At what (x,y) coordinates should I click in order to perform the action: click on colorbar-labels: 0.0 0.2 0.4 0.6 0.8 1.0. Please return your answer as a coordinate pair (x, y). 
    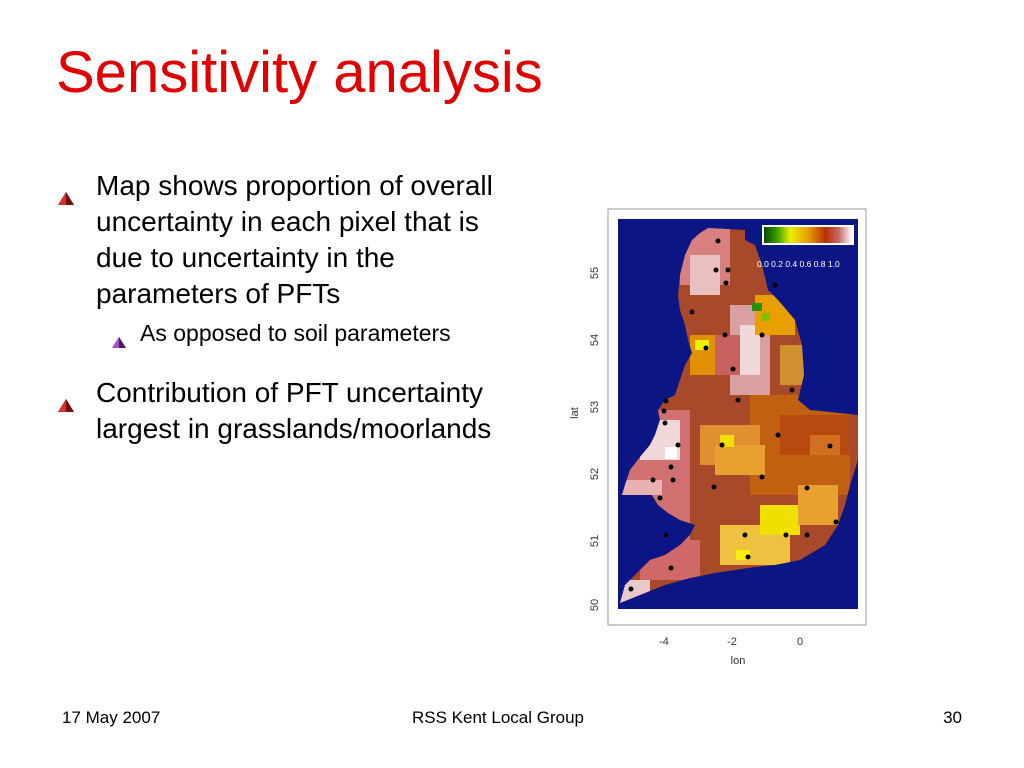
    Looking at the image, I should click on (798, 264).